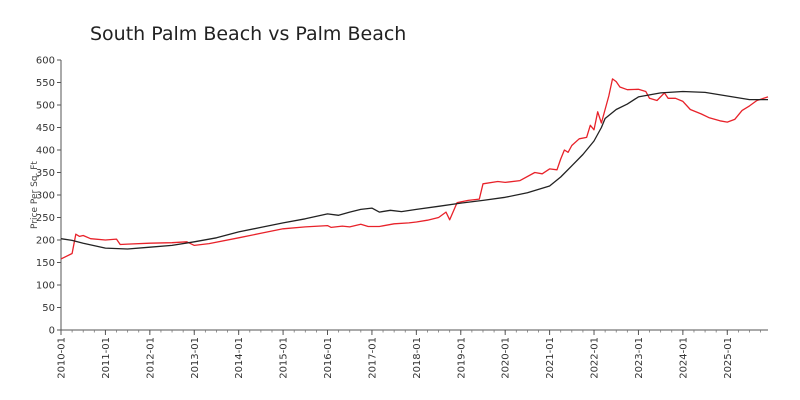 The height and width of the screenshot is (400, 800). Describe the element at coordinates (106, 358) in the screenshot. I see `x-tick-label: 2011-01` at that location.